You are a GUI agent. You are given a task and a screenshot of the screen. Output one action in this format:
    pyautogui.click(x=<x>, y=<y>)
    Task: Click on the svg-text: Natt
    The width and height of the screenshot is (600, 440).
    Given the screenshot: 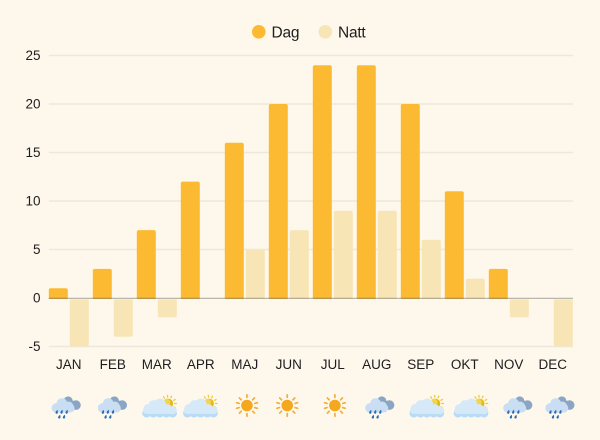 What is the action you would take?
    pyautogui.click(x=352, y=32)
    